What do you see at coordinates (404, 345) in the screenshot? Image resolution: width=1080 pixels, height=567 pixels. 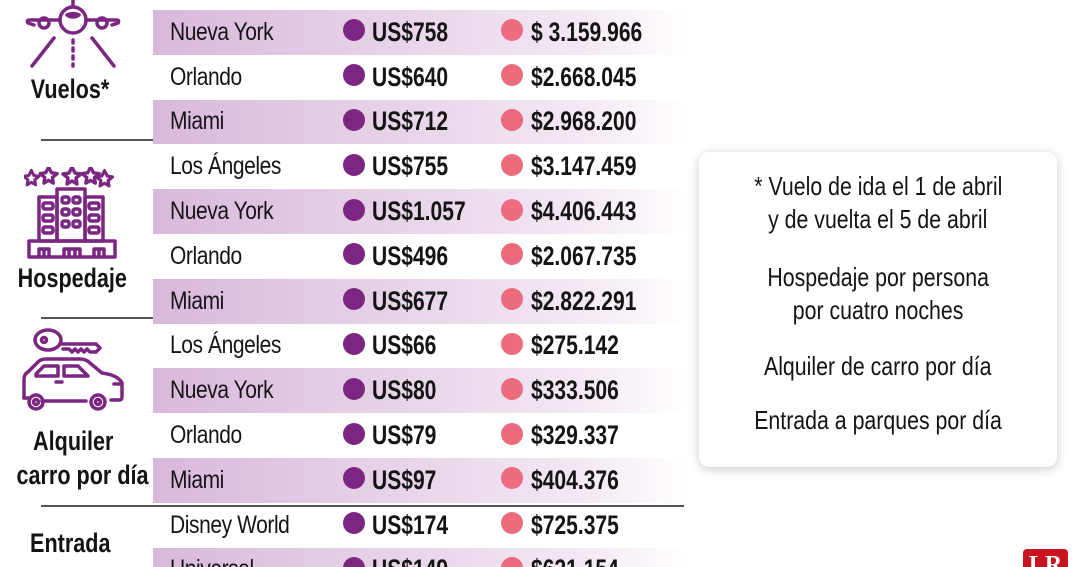 I see `usd-value: US$66` at bounding box center [404, 345].